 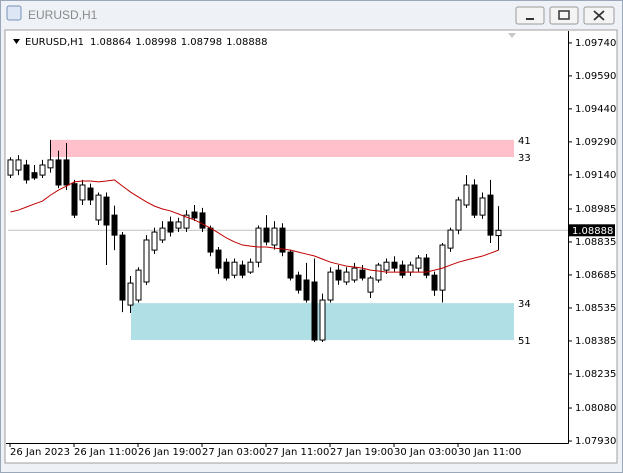 What do you see at coordinates (110, 42) in the screenshot?
I see `header-price: 1.08864` at bounding box center [110, 42].